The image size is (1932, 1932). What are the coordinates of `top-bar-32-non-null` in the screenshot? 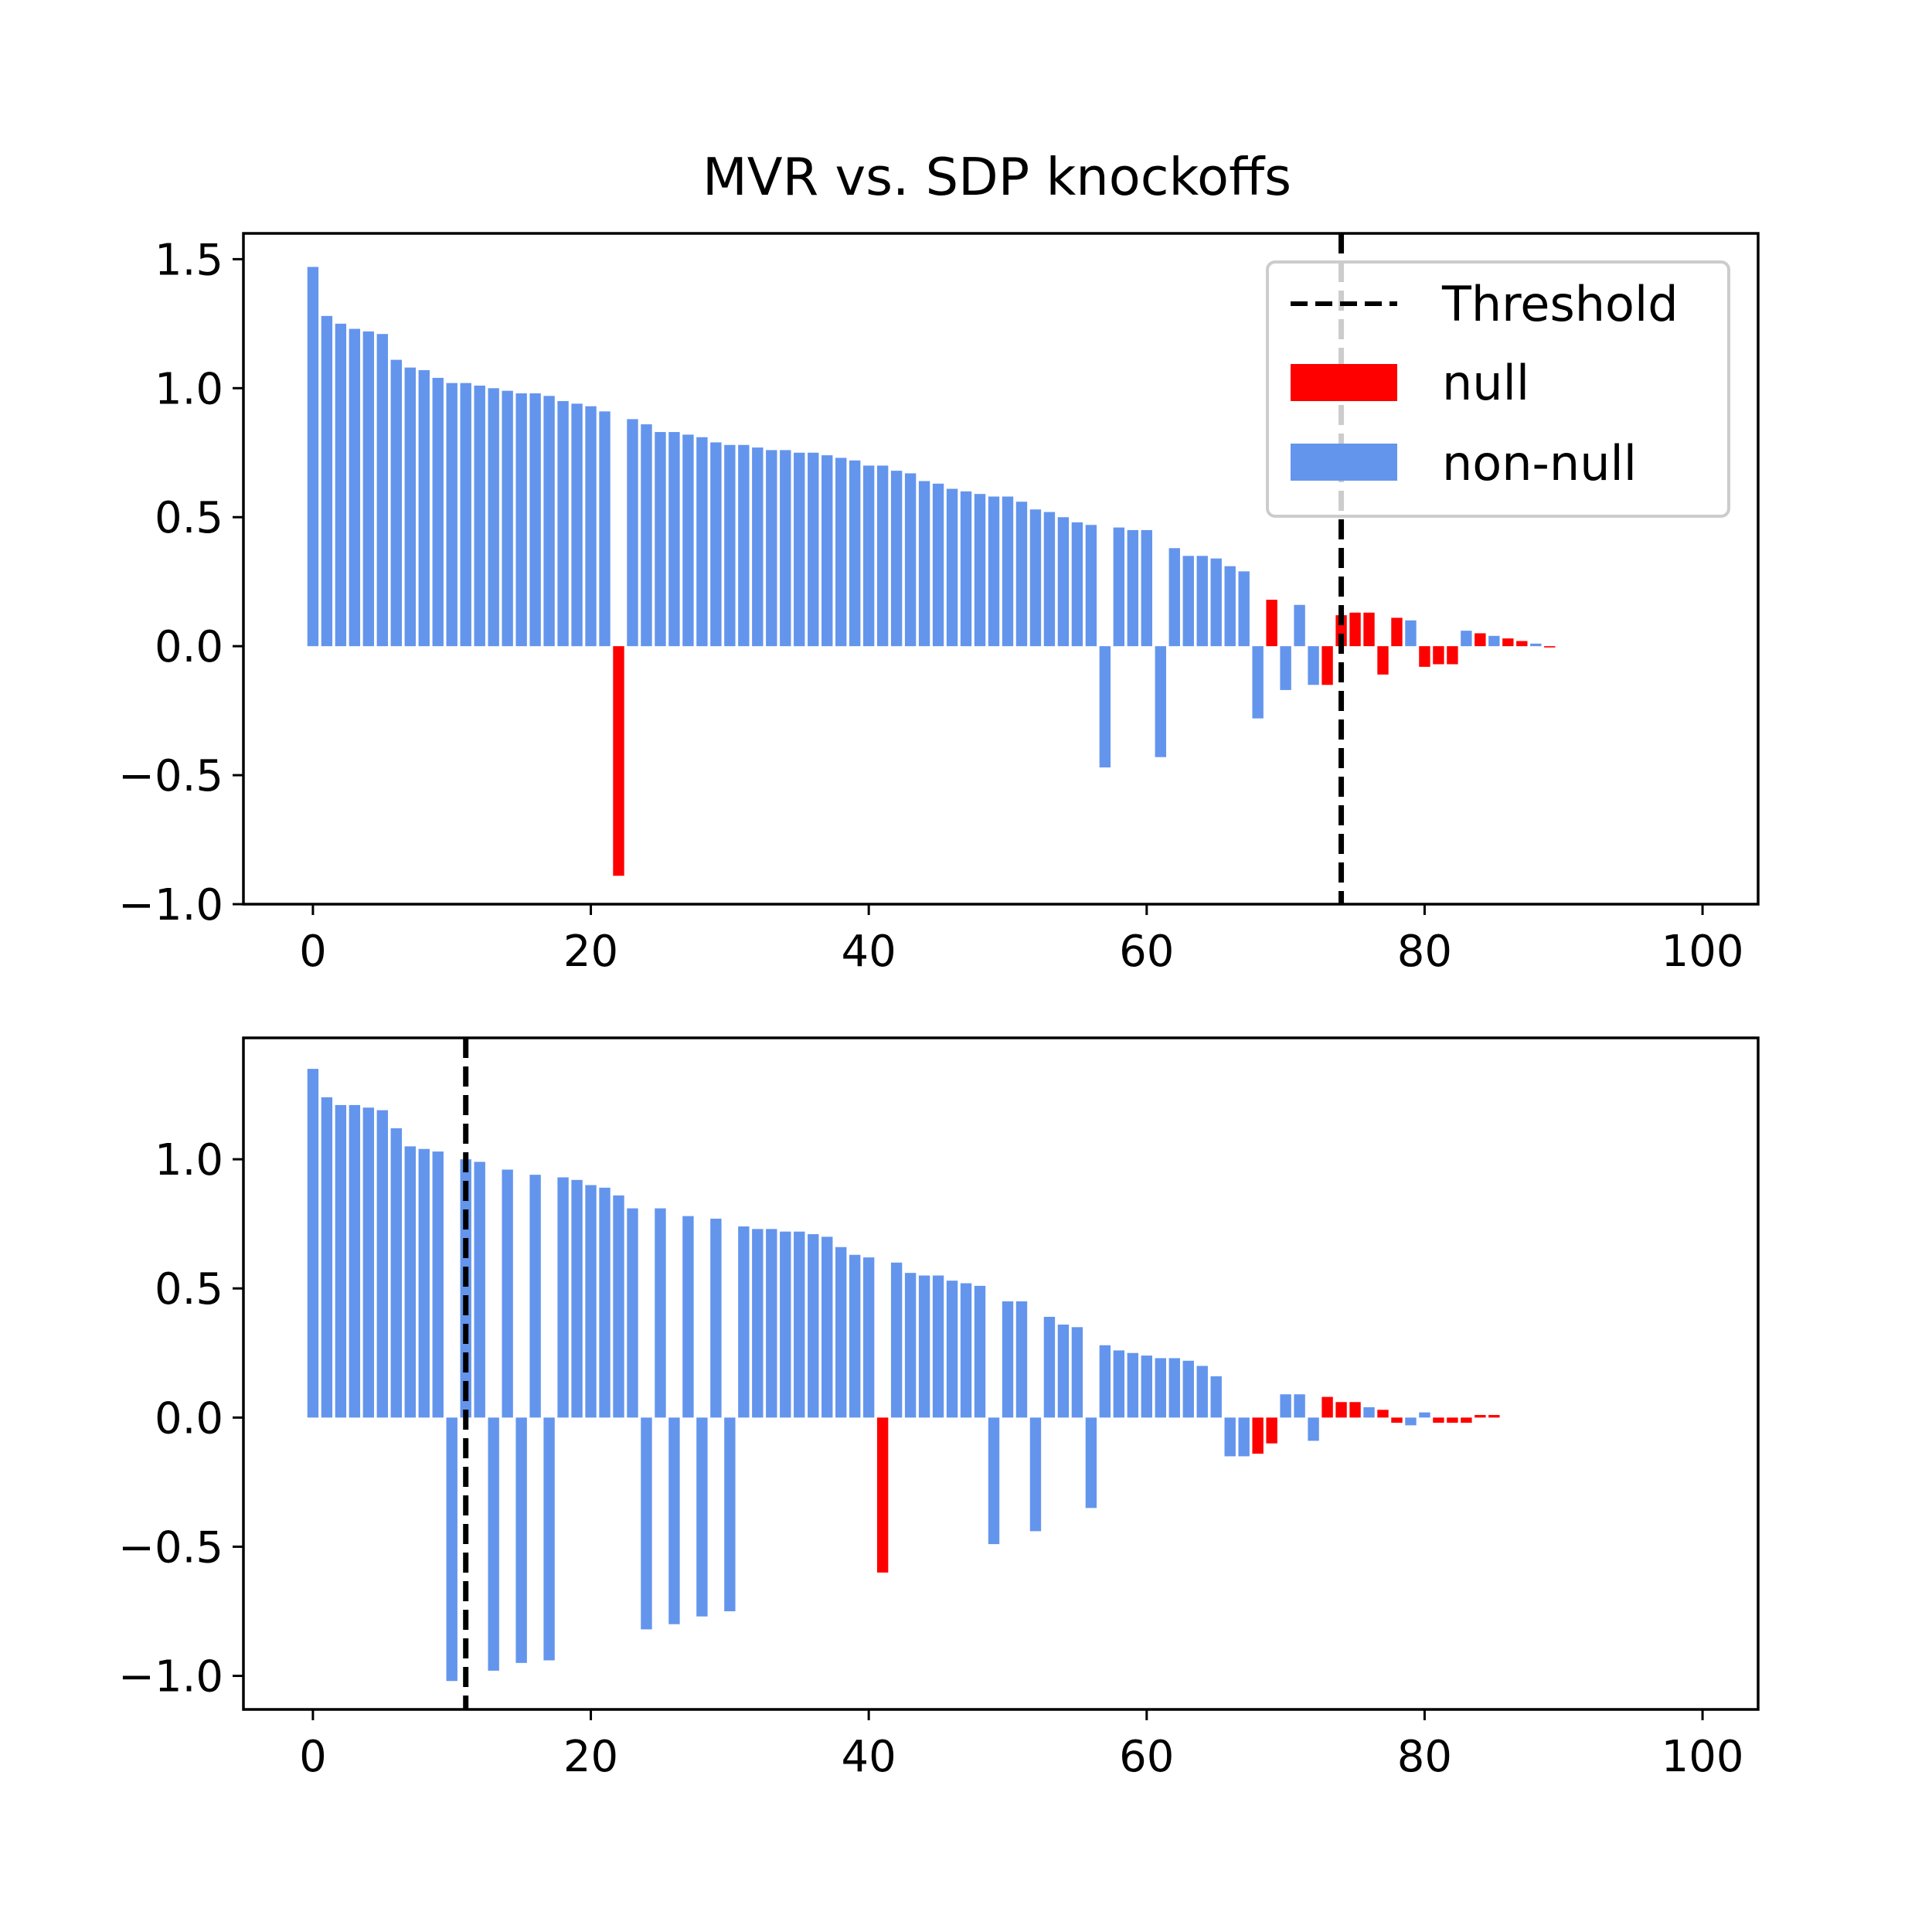 It's located at (758, 547).